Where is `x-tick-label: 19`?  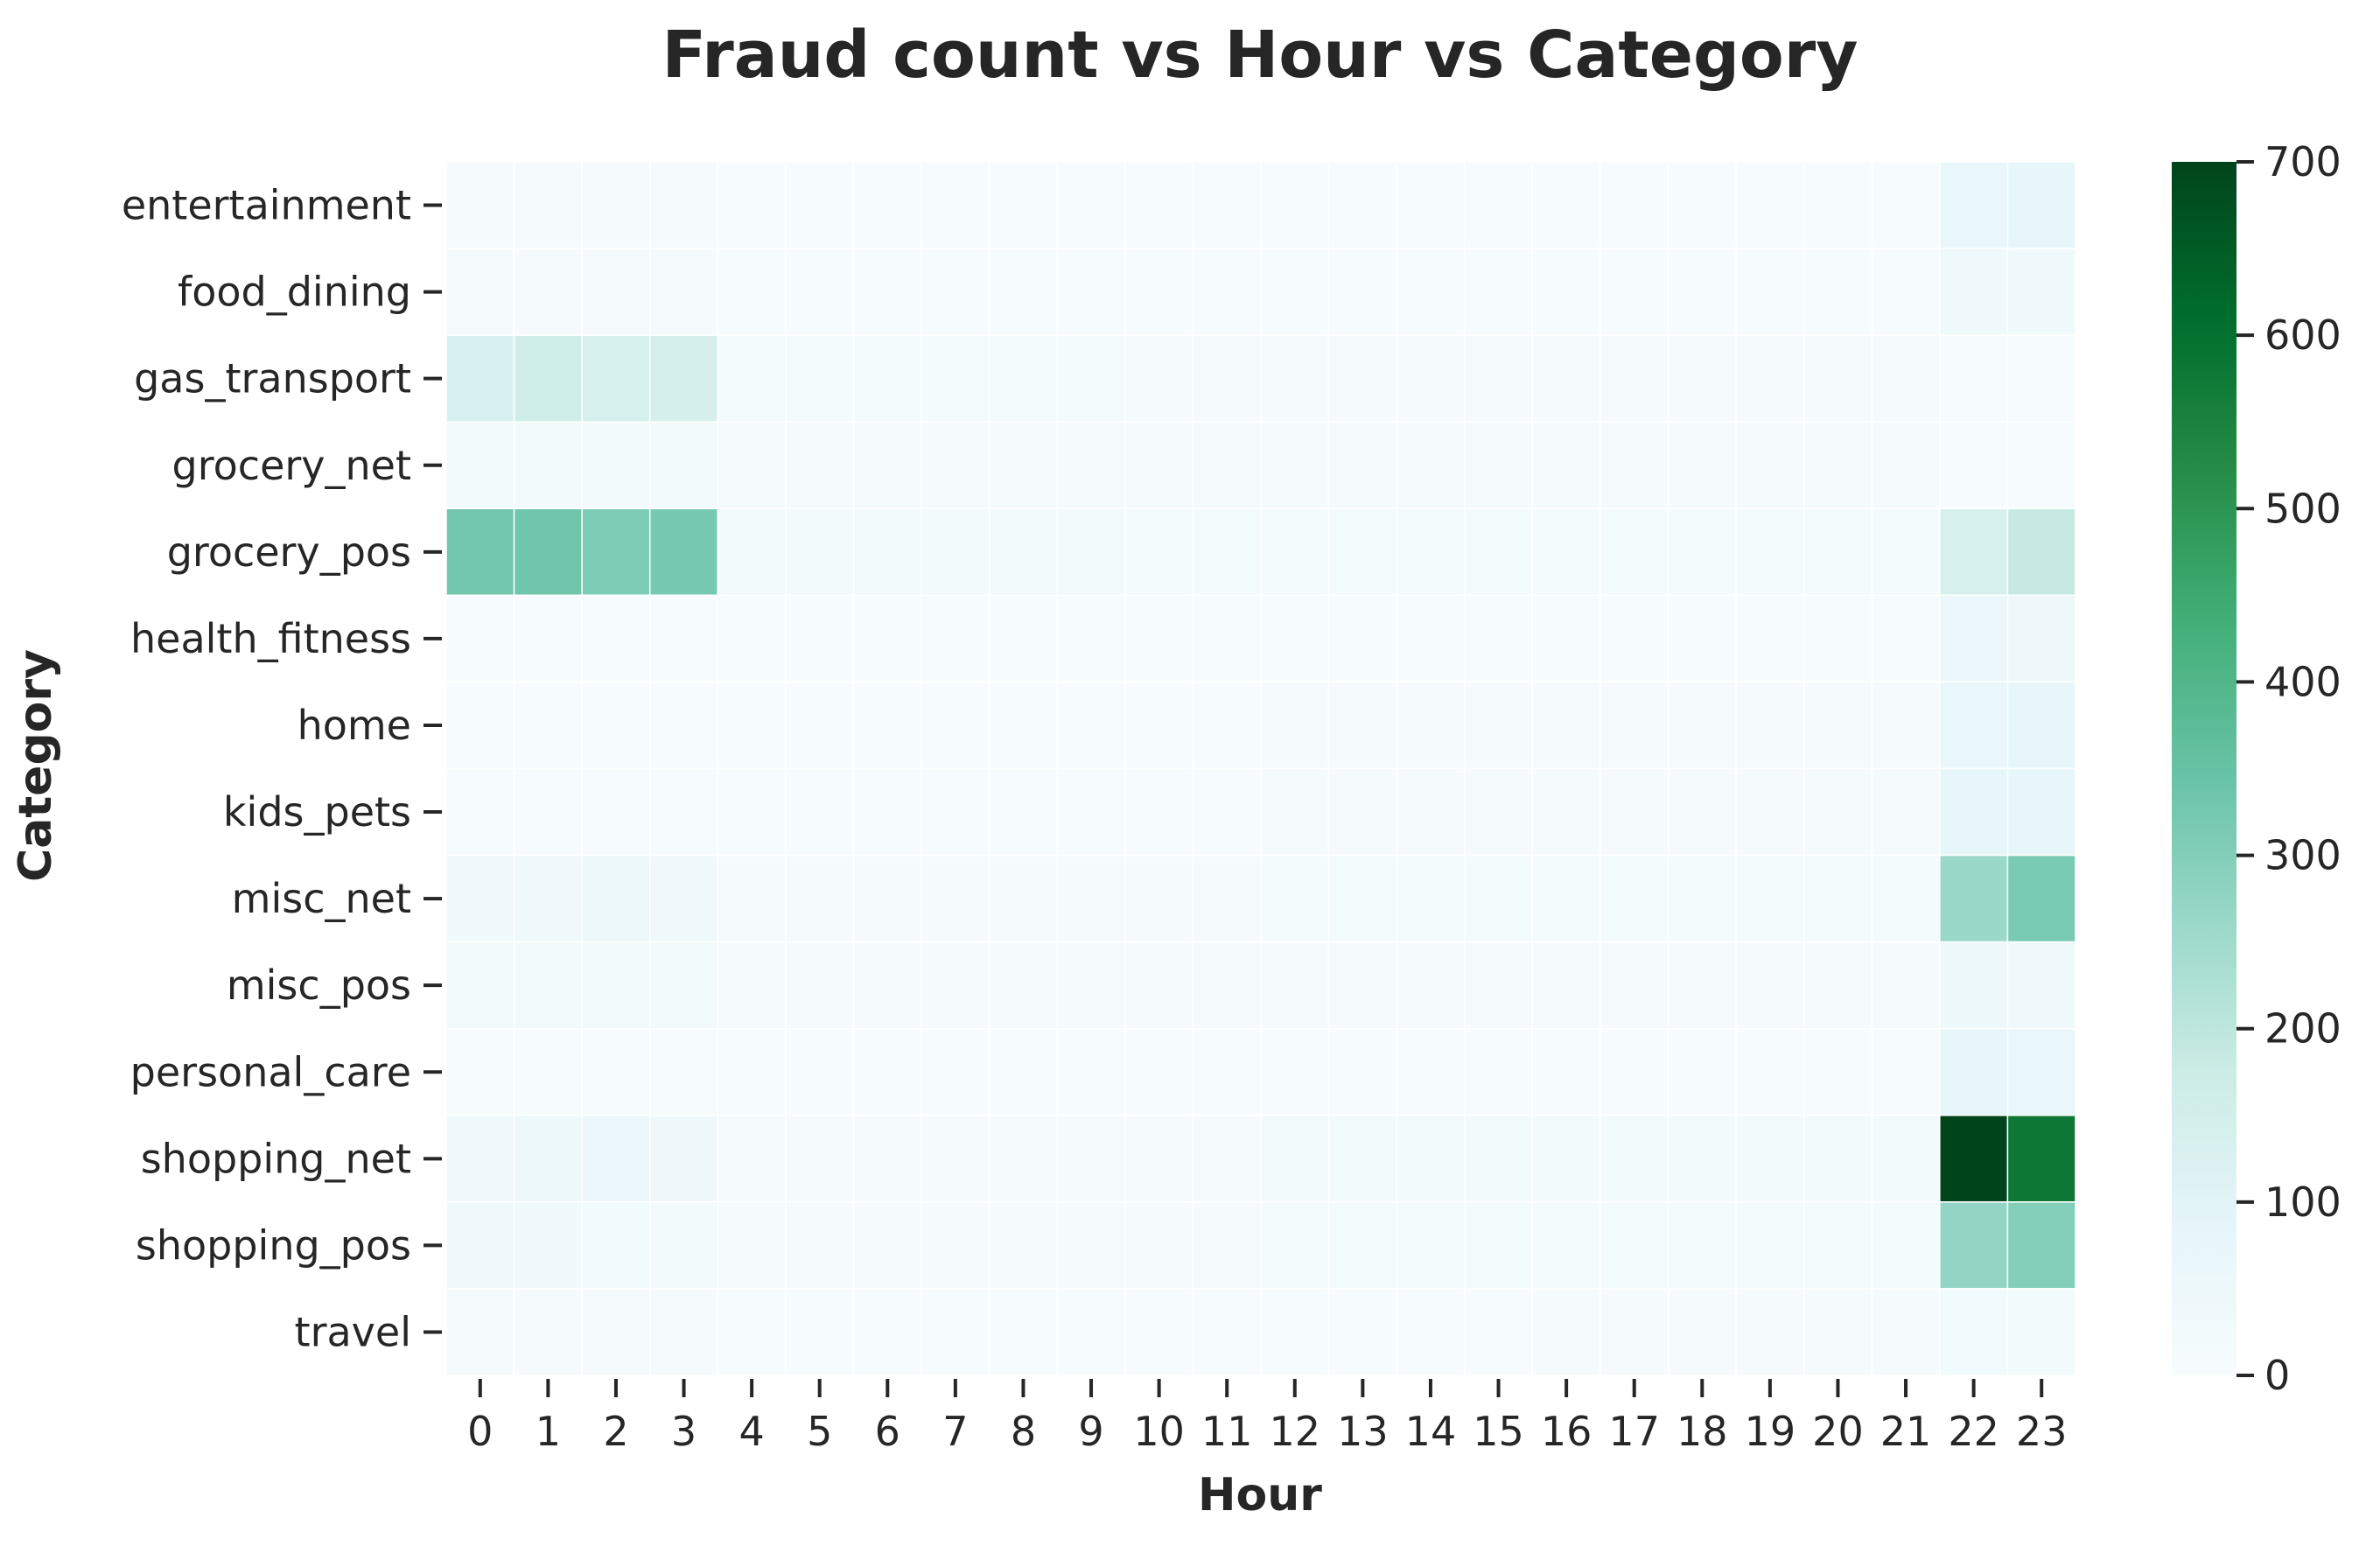
x-tick-label: 19 is located at coordinates (1770, 1431).